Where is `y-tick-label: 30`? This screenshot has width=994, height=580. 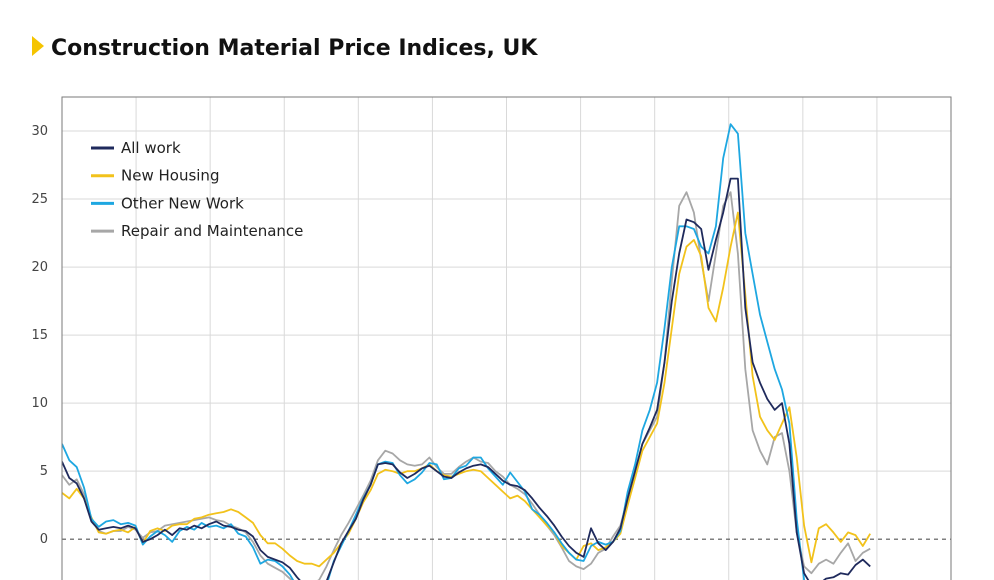 y-tick-label: 30 is located at coordinates (39, 131).